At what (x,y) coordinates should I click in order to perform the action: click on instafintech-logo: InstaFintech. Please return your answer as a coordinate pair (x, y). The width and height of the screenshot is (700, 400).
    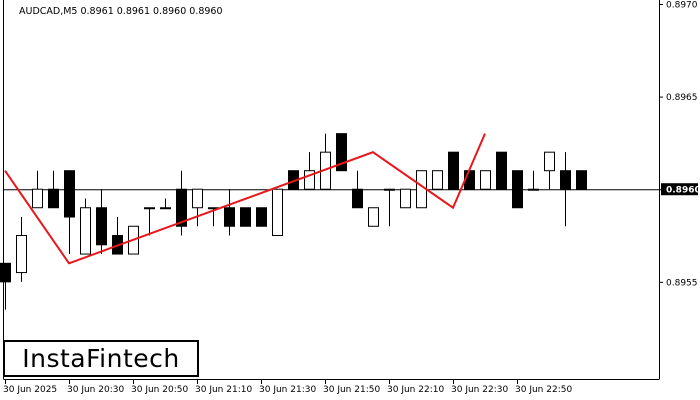
    Looking at the image, I should click on (101, 358).